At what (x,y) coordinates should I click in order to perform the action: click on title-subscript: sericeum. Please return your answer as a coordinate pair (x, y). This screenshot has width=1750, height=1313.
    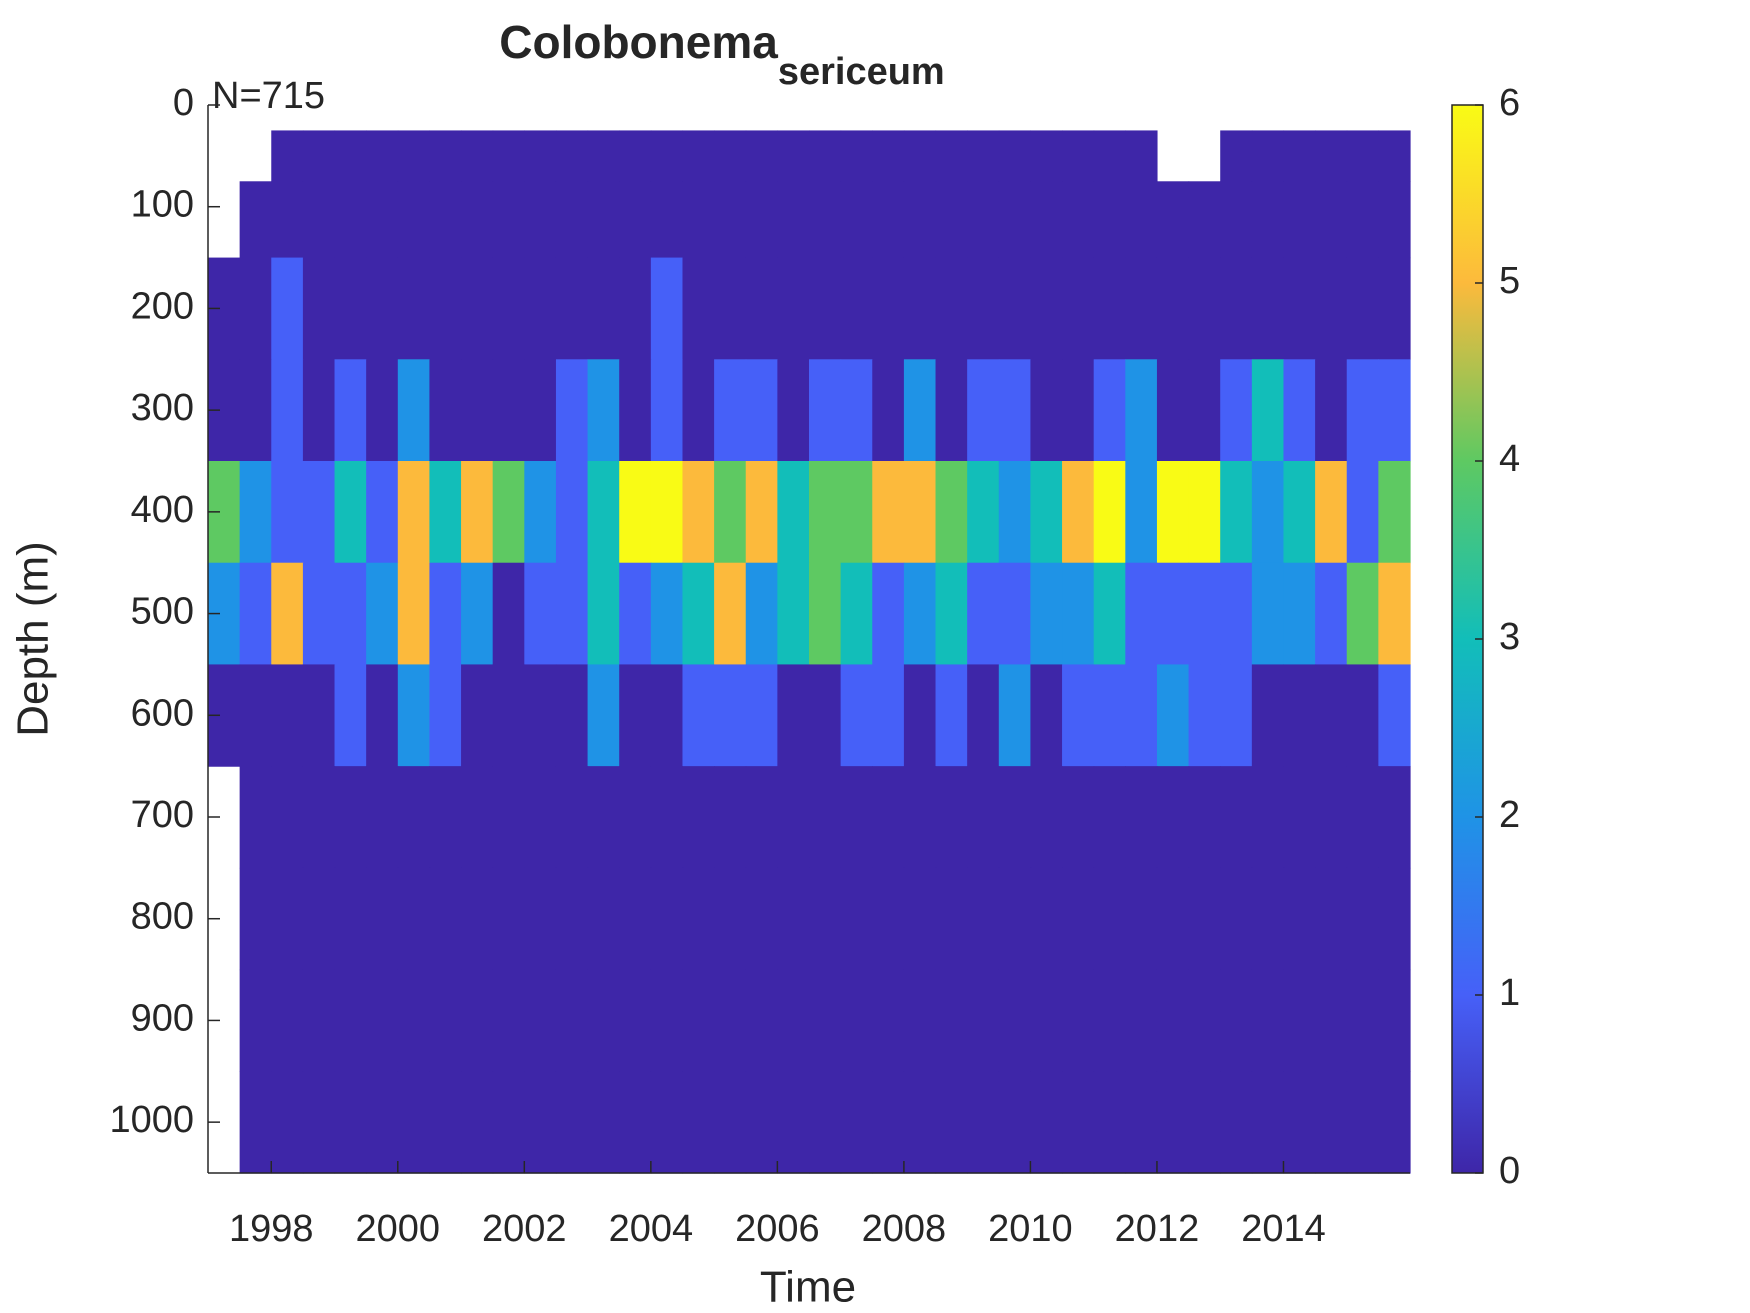
    Looking at the image, I should click on (861, 72).